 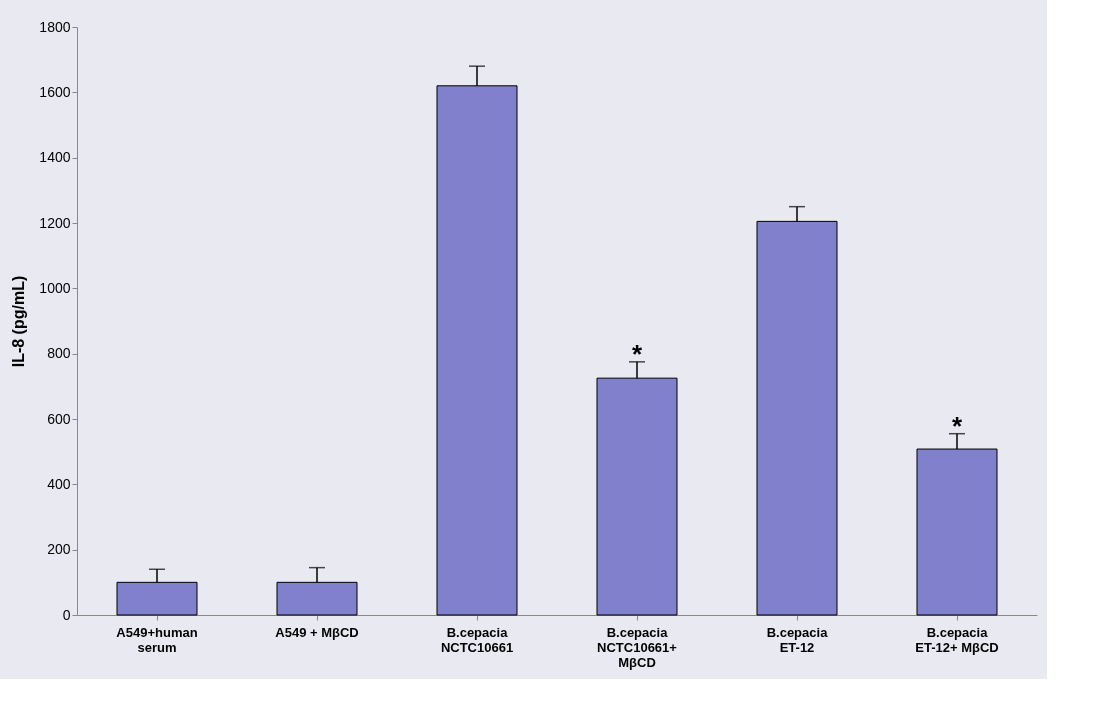 I want to click on y-tick-label: 600, so click(x=59, y=418).